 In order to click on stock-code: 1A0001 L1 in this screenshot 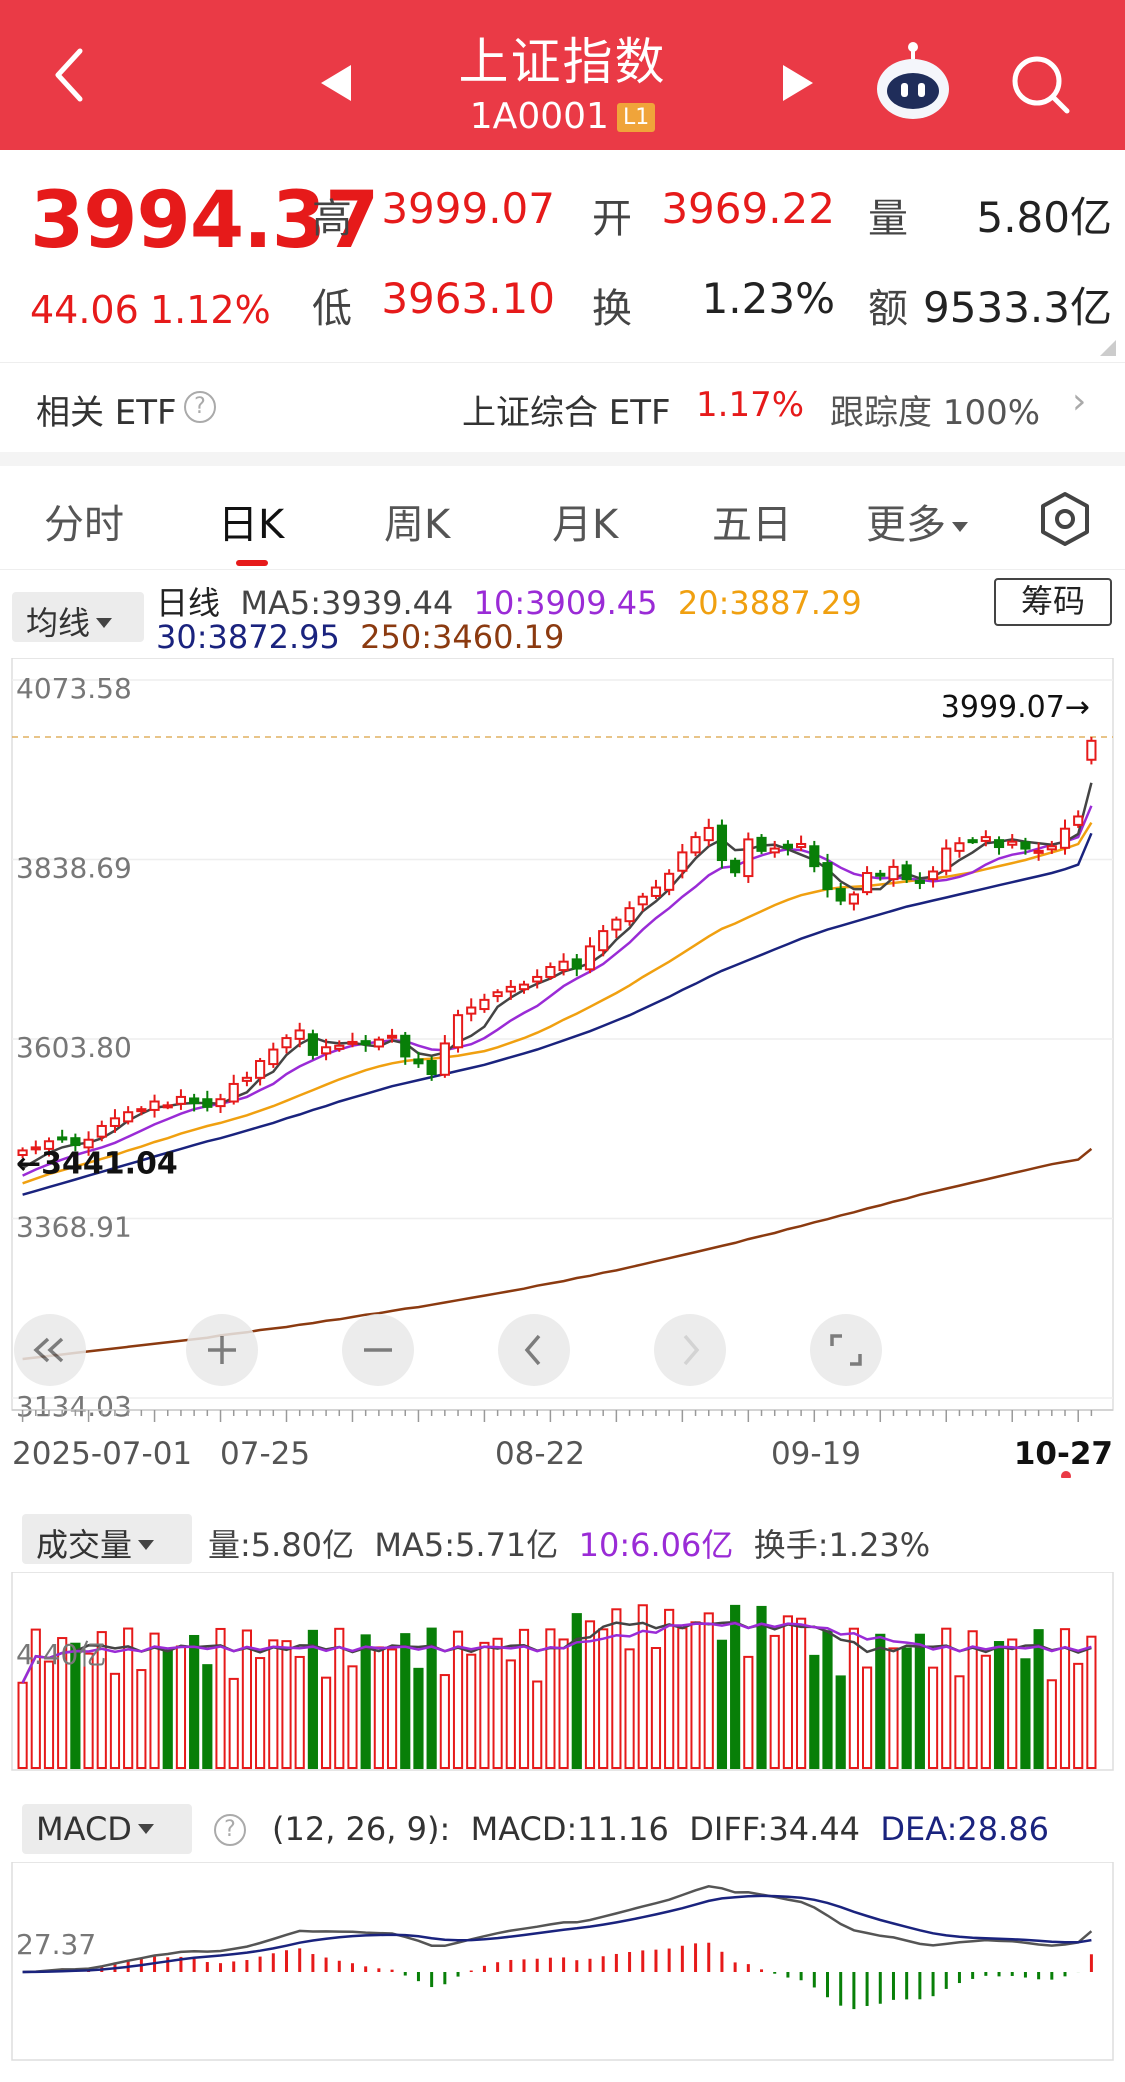, I will do `click(562, 116)`.